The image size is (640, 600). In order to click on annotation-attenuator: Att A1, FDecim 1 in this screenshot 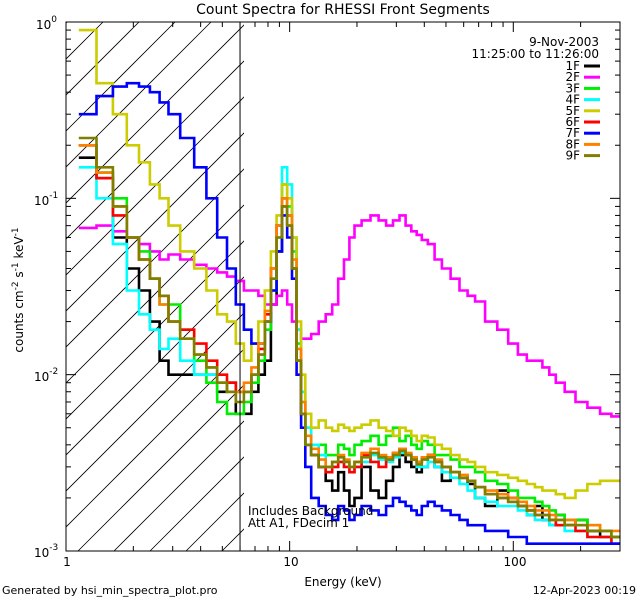, I will do `click(298, 523)`.